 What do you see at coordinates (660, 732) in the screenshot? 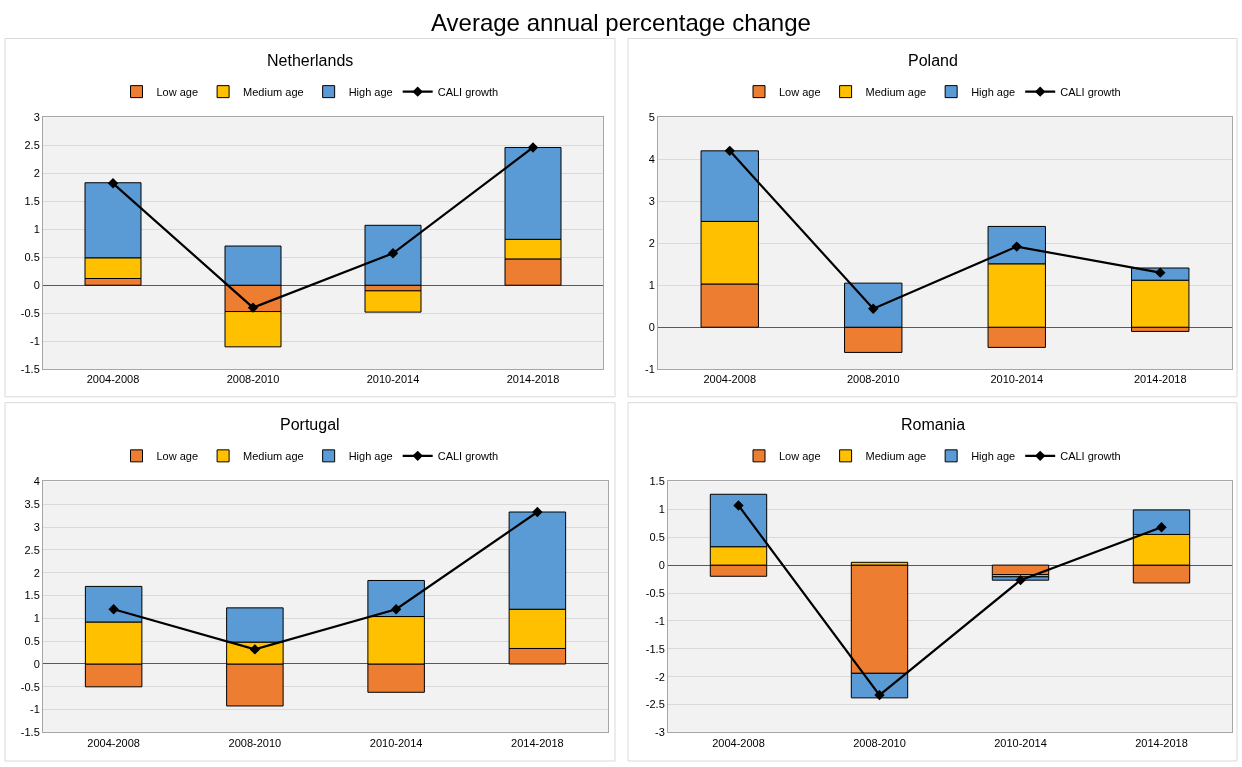
I see `y-tick-label: -3` at bounding box center [660, 732].